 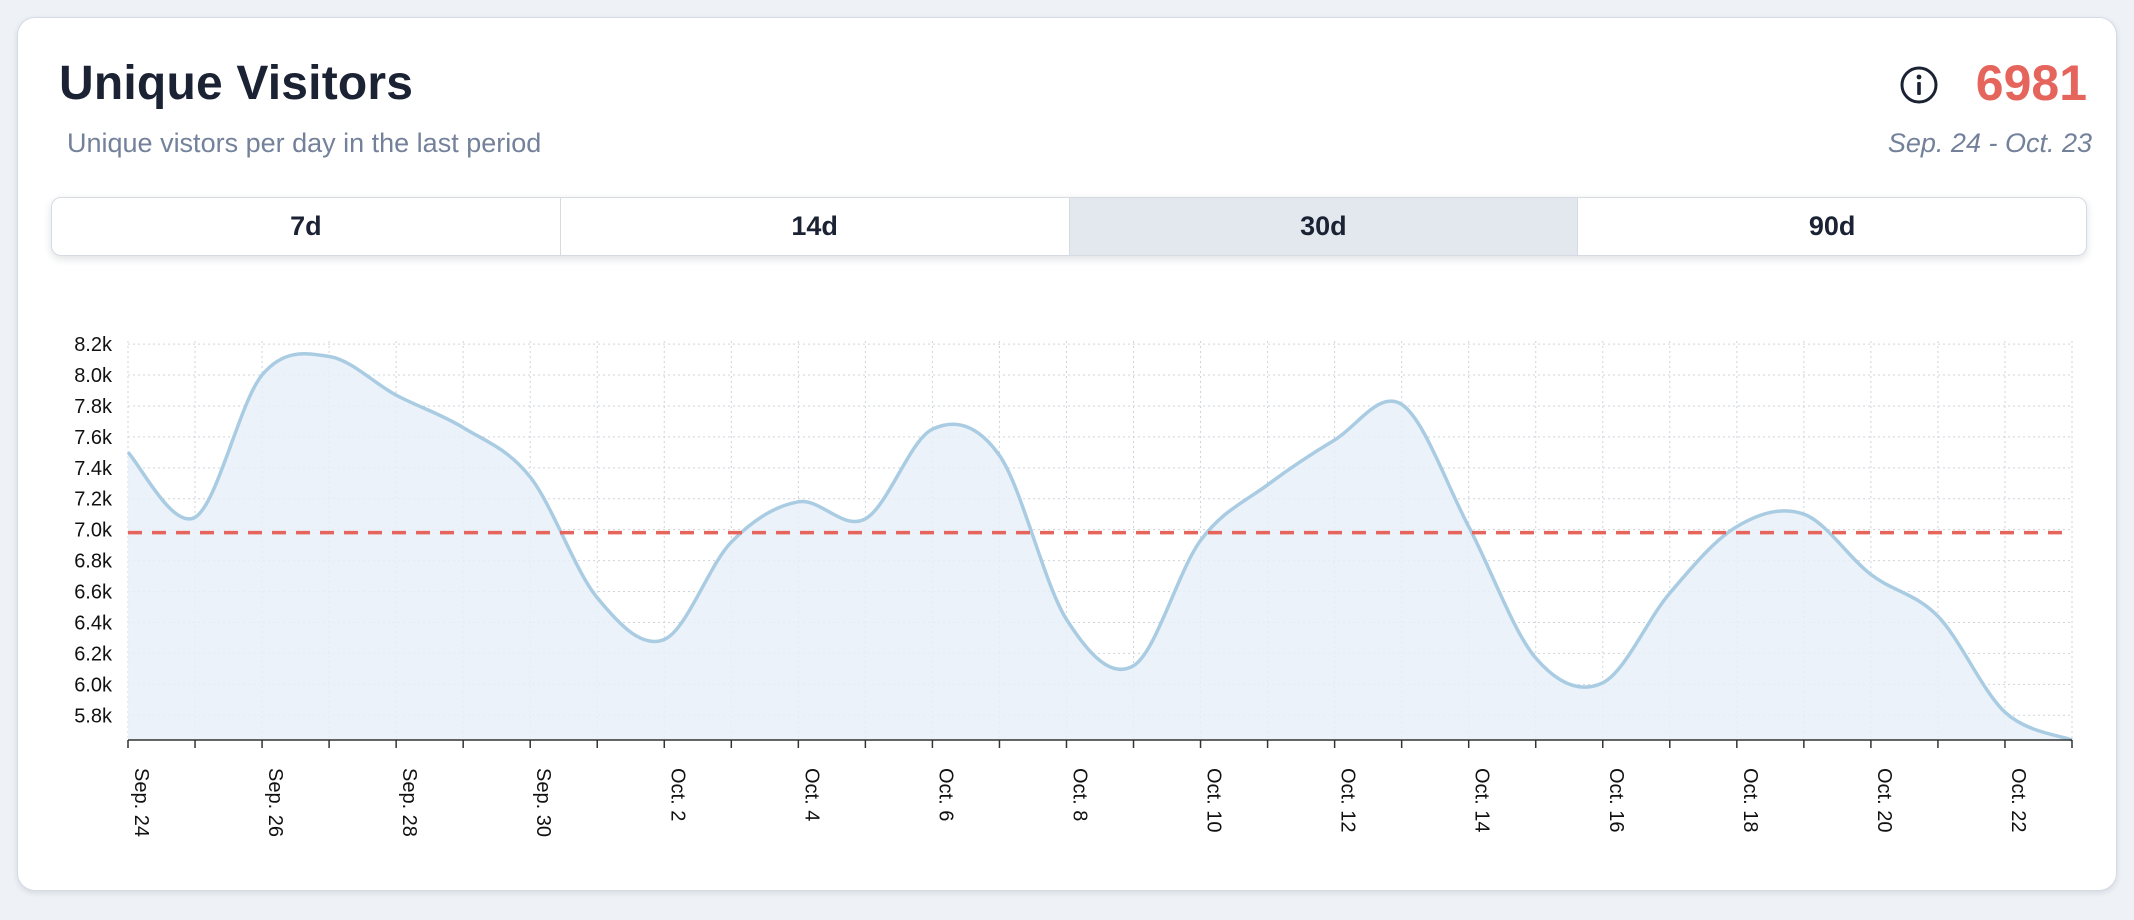 I want to click on y-tick-label: 5.8k, so click(x=93, y=716).